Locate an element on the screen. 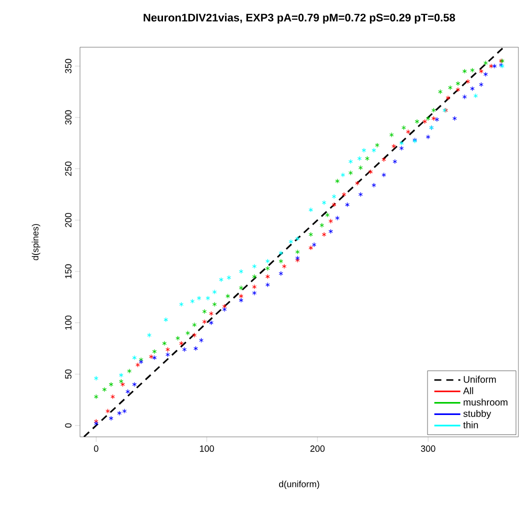  x-tick-label: 0 is located at coordinates (96, 448).